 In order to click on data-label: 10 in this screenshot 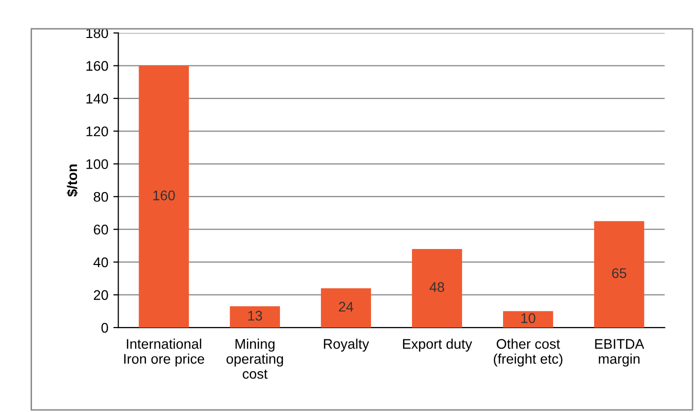, I will do `click(528, 318)`.